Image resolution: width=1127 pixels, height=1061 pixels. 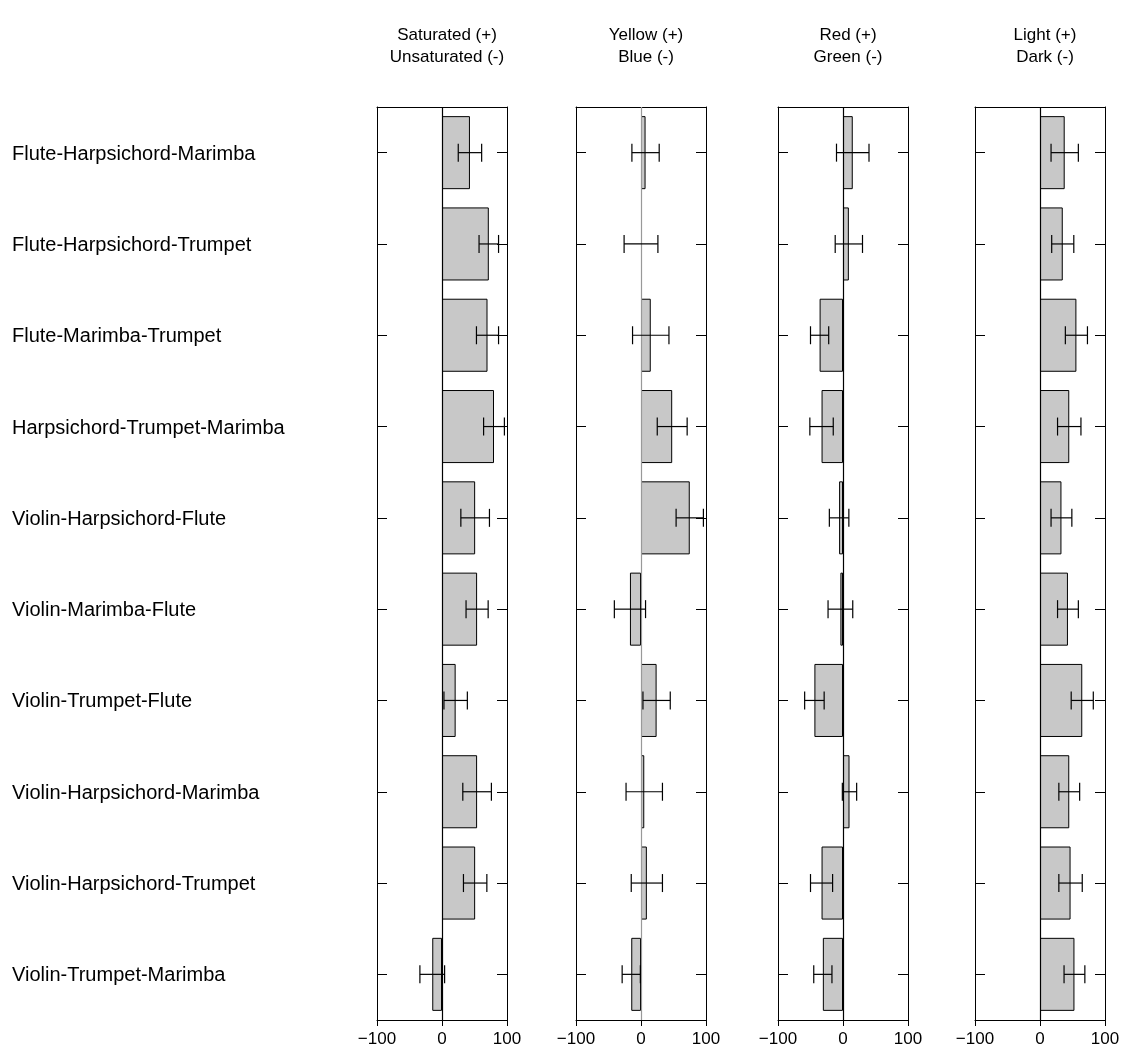 What do you see at coordinates (1045, 45) in the screenshot?
I see `chart-title: Light (+) Dark (-)` at bounding box center [1045, 45].